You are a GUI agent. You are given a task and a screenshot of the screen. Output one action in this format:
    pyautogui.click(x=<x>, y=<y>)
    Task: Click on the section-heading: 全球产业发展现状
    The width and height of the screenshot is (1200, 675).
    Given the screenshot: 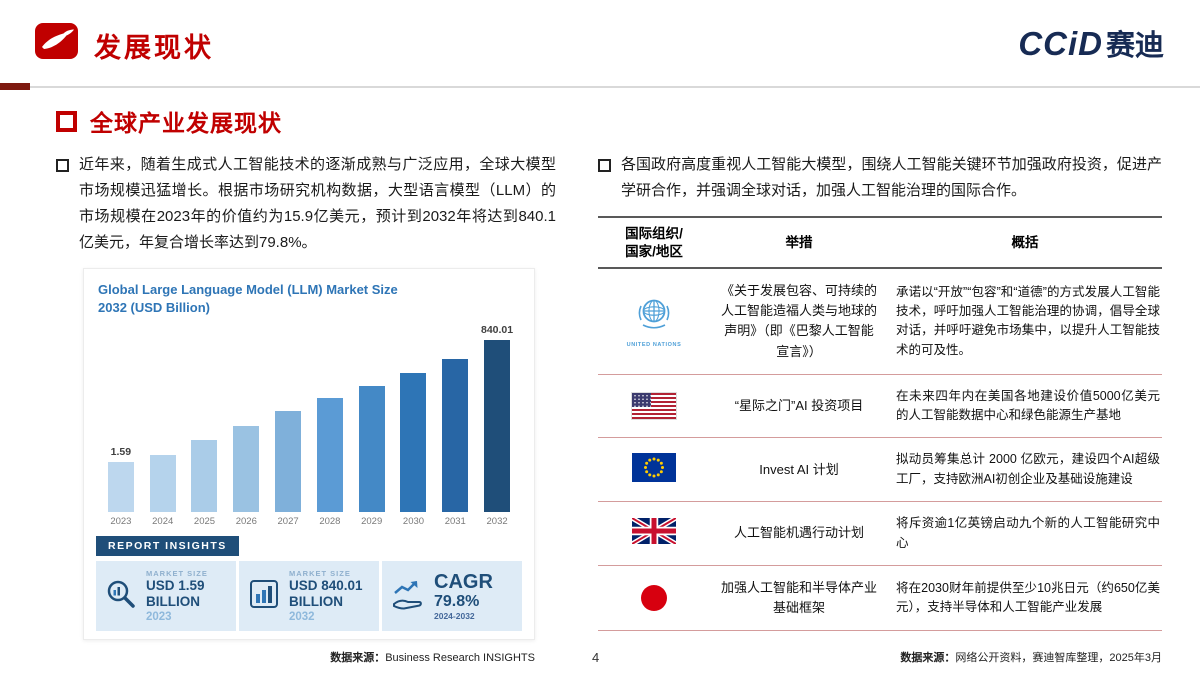 What is the action you would take?
    pyautogui.click(x=169, y=121)
    